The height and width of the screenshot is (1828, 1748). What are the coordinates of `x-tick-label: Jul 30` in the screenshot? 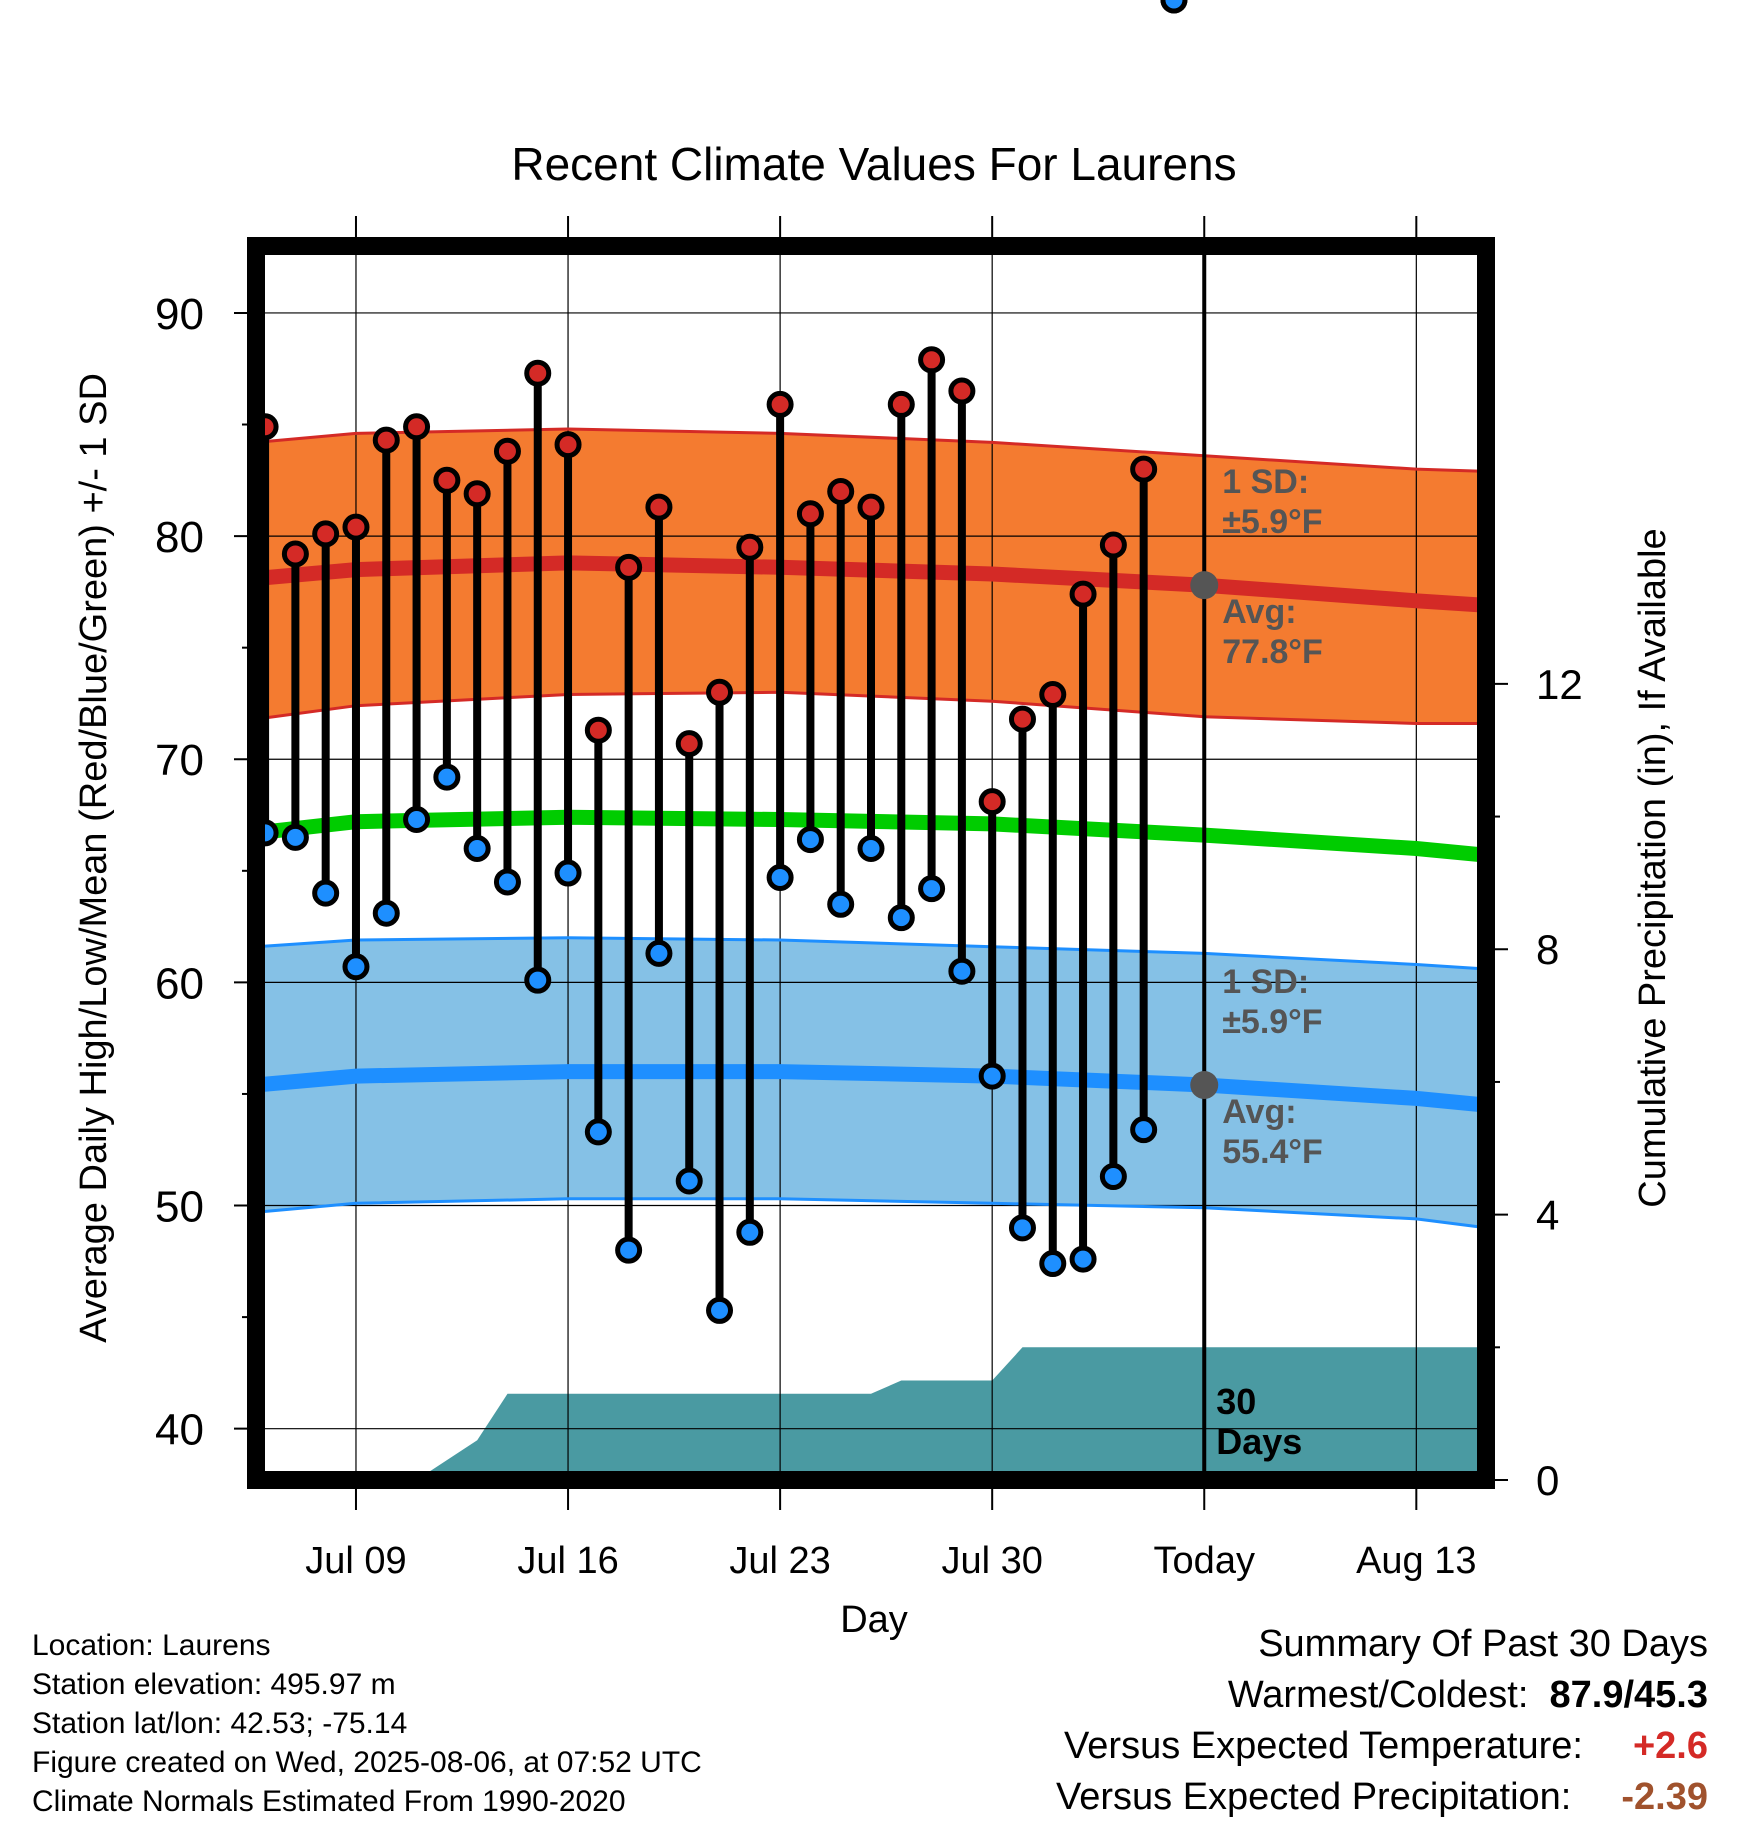 It's located at (991, 1561).